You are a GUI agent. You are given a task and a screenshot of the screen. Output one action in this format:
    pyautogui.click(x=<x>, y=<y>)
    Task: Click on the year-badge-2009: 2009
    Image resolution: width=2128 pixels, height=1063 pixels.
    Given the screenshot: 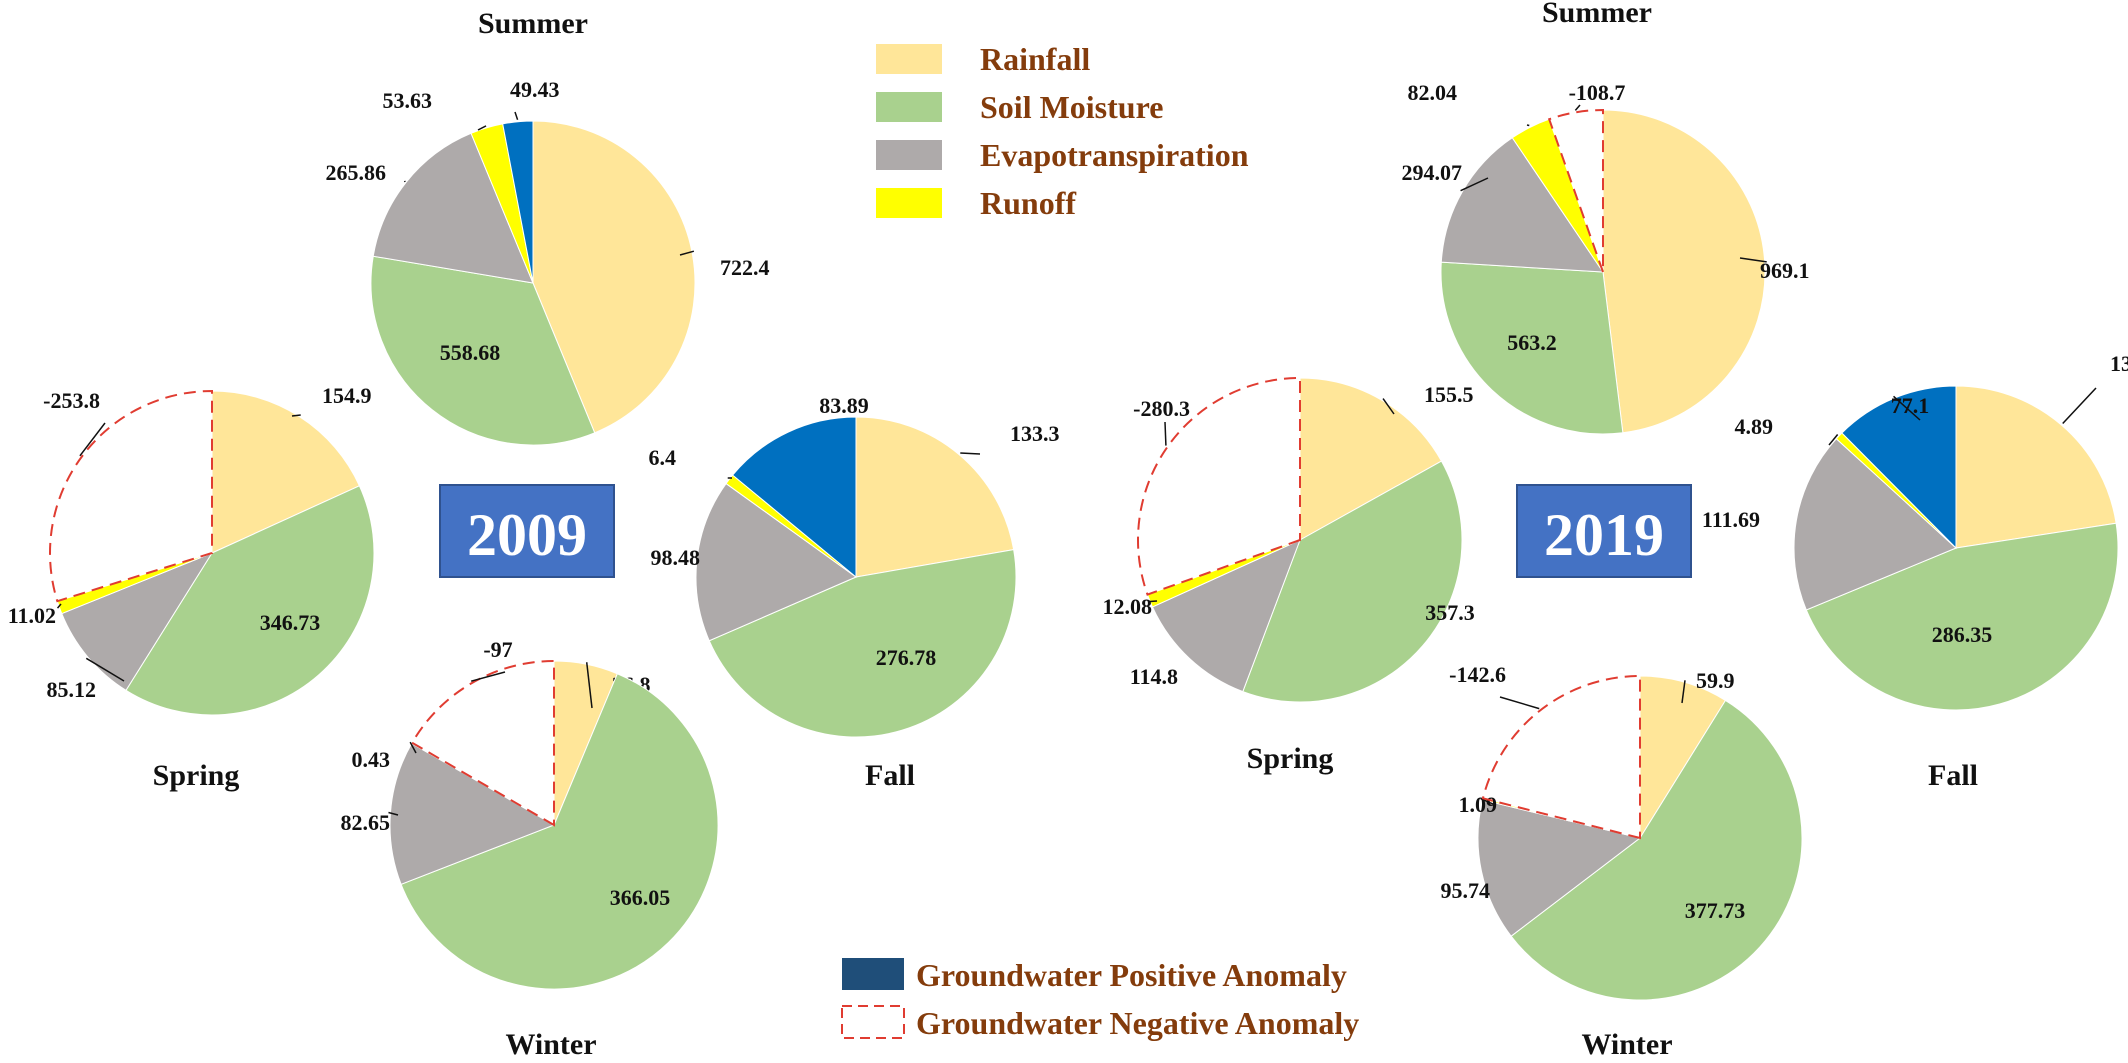 What is the action you would take?
    pyautogui.click(x=527, y=531)
    